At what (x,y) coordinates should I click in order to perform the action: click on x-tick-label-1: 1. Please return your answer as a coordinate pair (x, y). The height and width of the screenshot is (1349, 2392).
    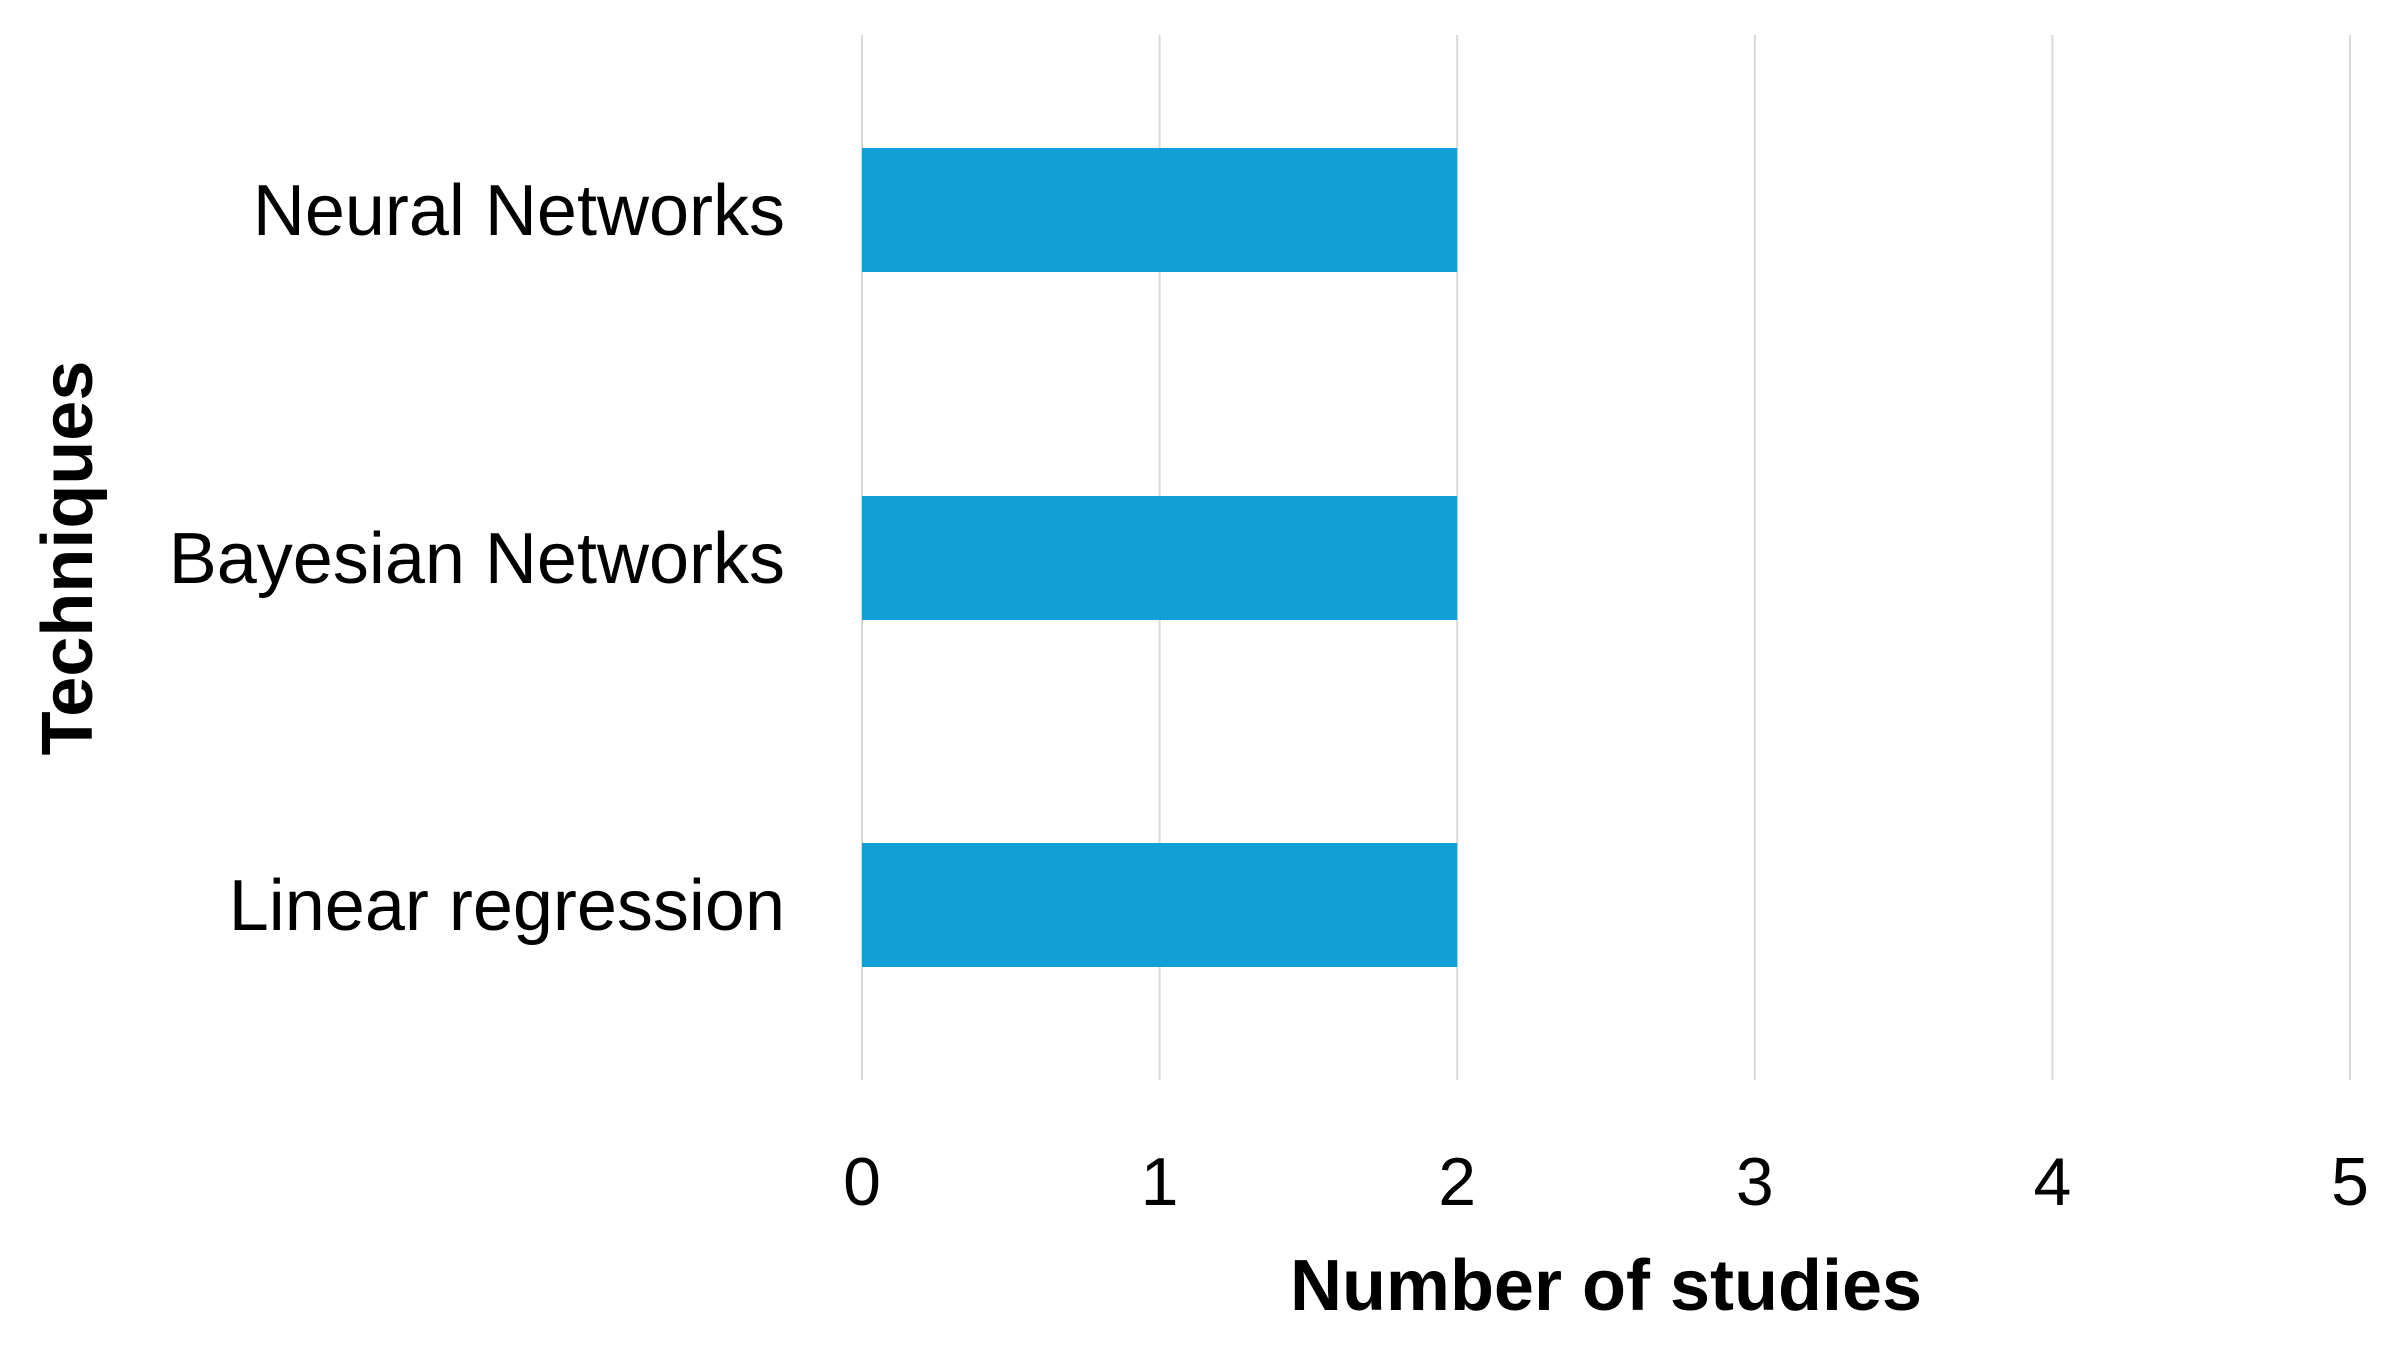
    Looking at the image, I should click on (1160, 1182).